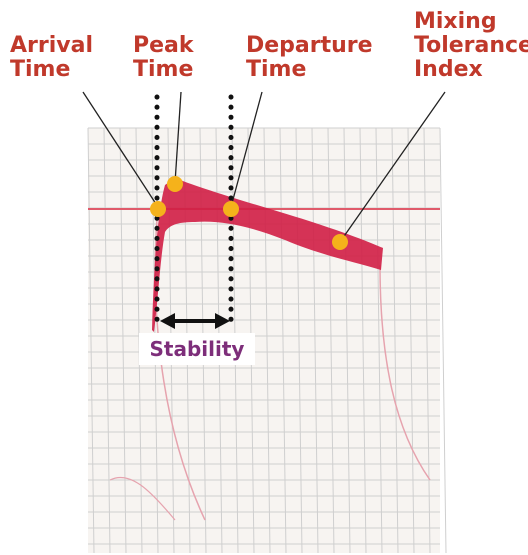 The width and height of the screenshot is (528, 555). What do you see at coordinates (167, 321) in the screenshot?
I see `stability-arrowhead-left` at bounding box center [167, 321].